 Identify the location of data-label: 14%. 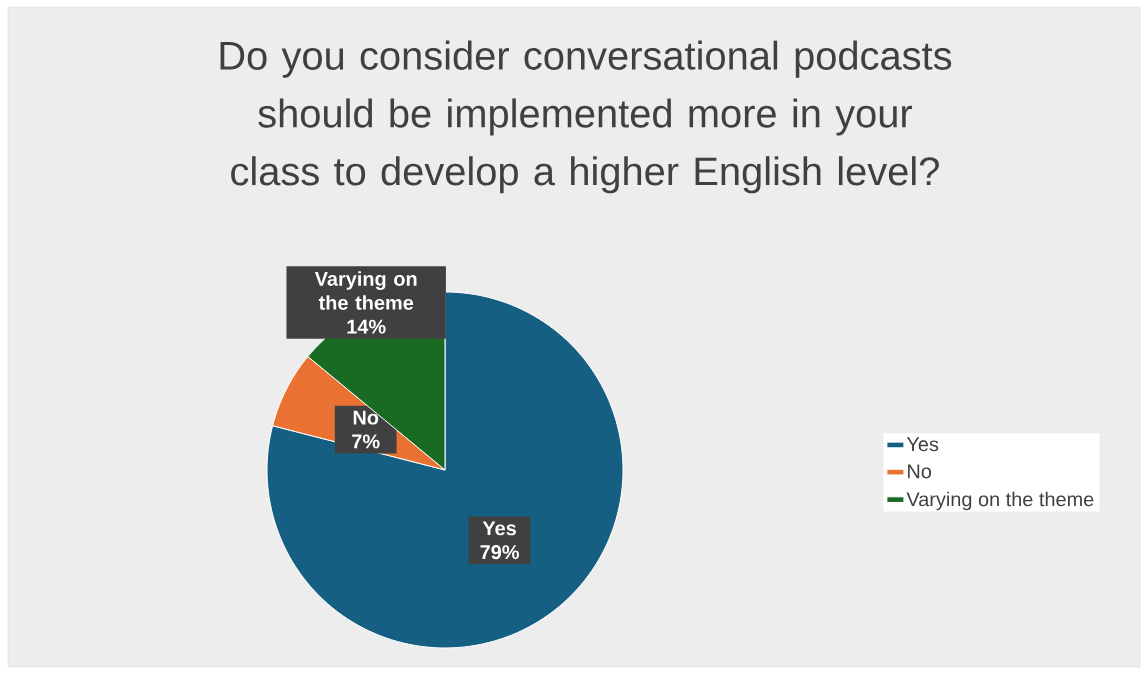
(366, 326).